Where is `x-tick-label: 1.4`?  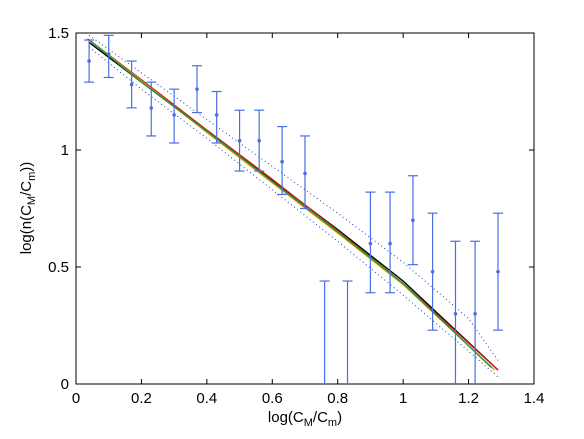 x-tick-label: 1.4 is located at coordinates (534, 398).